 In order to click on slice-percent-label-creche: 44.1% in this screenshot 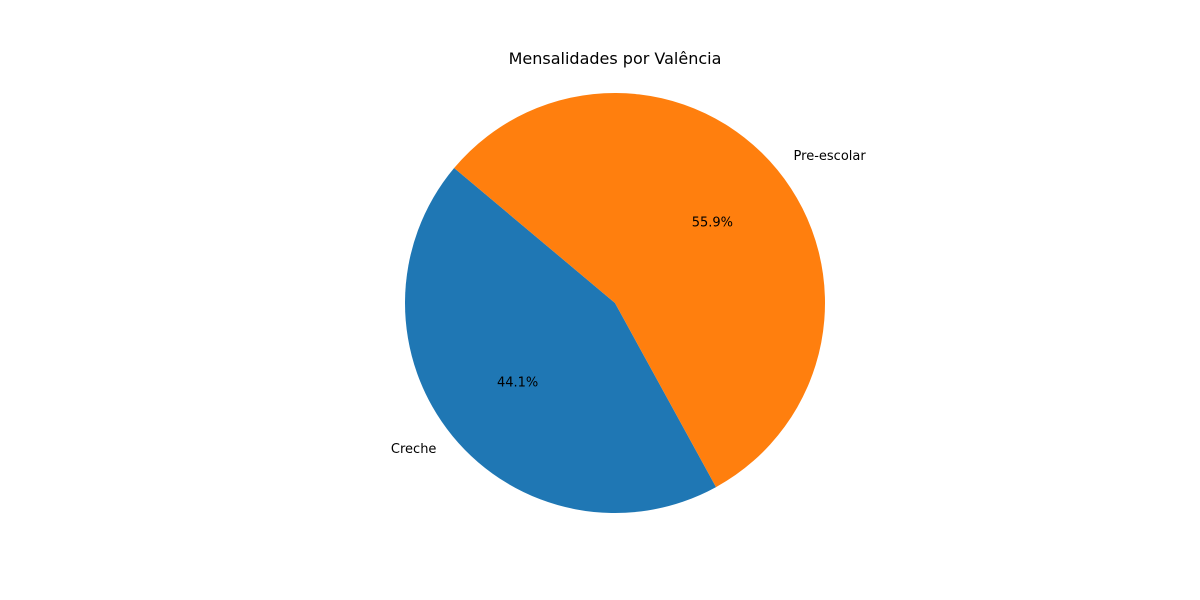, I will do `click(517, 382)`.